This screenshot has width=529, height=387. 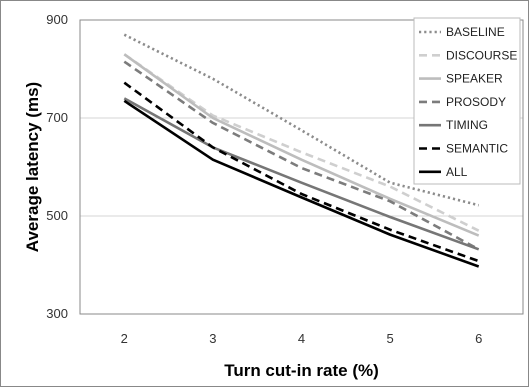 What do you see at coordinates (212, 338) in the screenshot?
I see `x-tick-label: 3` at bounding box center [212, 338].